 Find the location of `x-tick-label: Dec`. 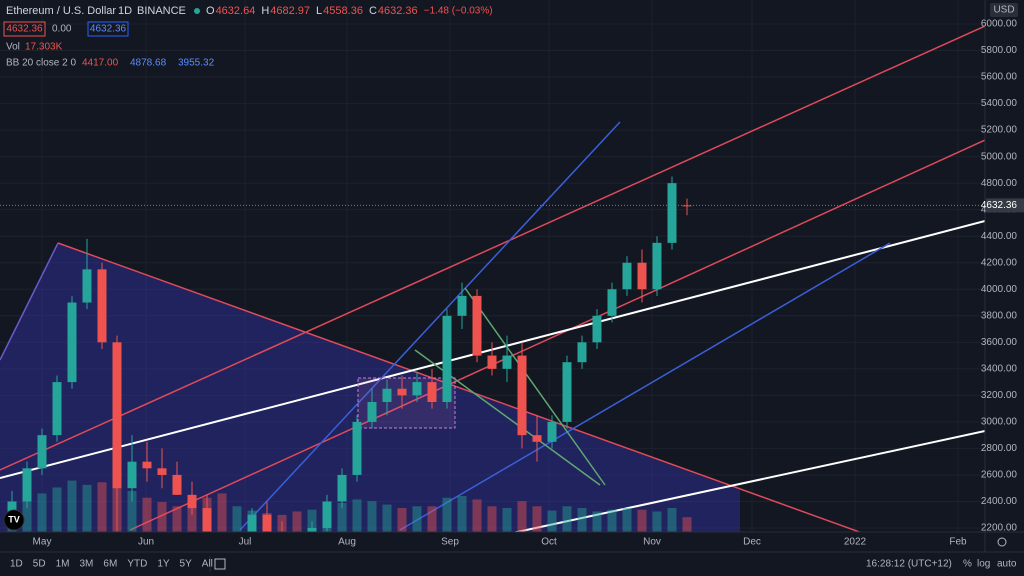

x-tick-label: Dec is located at coordinates (752, 542).